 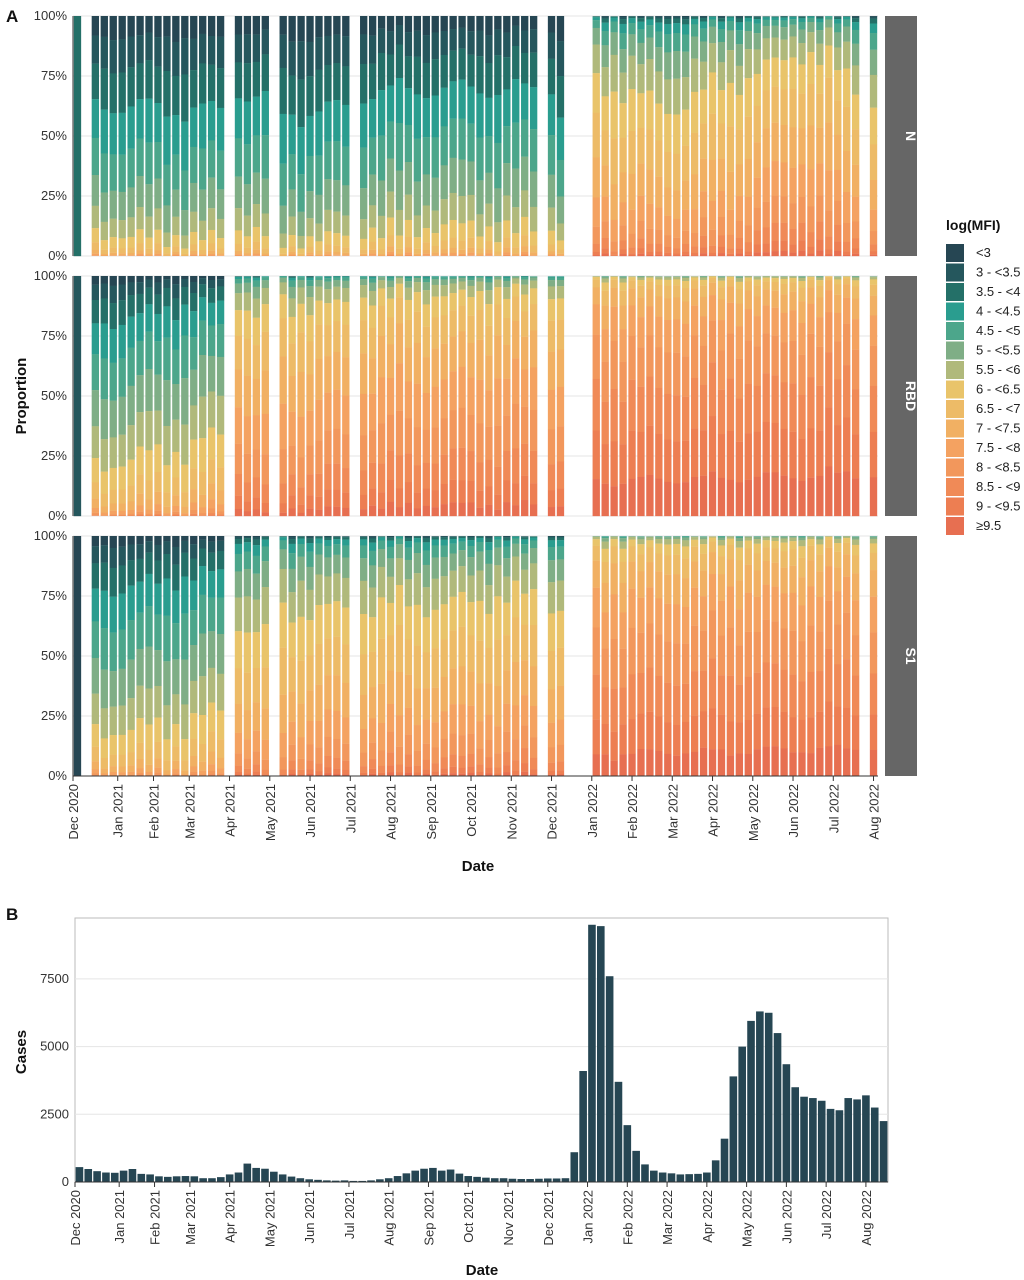 What do you see at coordinates (75, 1218) in the screenshot?
I see `x-tick-label: Dec 2020` at bounding box center [75, 1218].